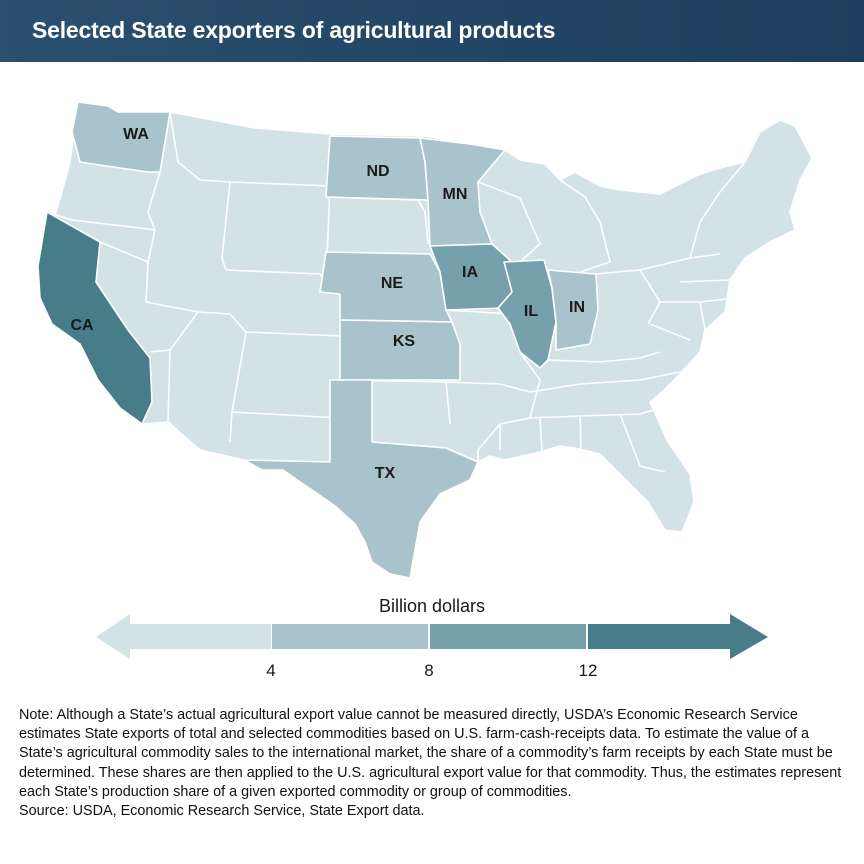 This screenshot has height=864, width=864. Describe the element at coordinates (749, 636) in the screenshot. I see `legend-arrowhead` at that location.